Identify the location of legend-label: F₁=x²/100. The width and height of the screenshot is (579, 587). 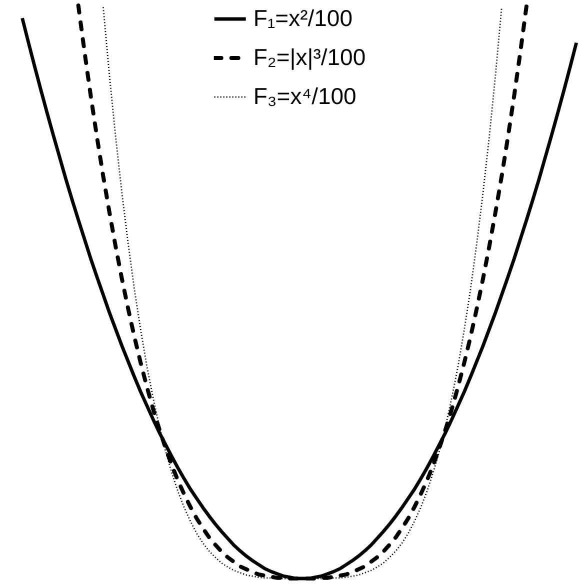
(303, 18).